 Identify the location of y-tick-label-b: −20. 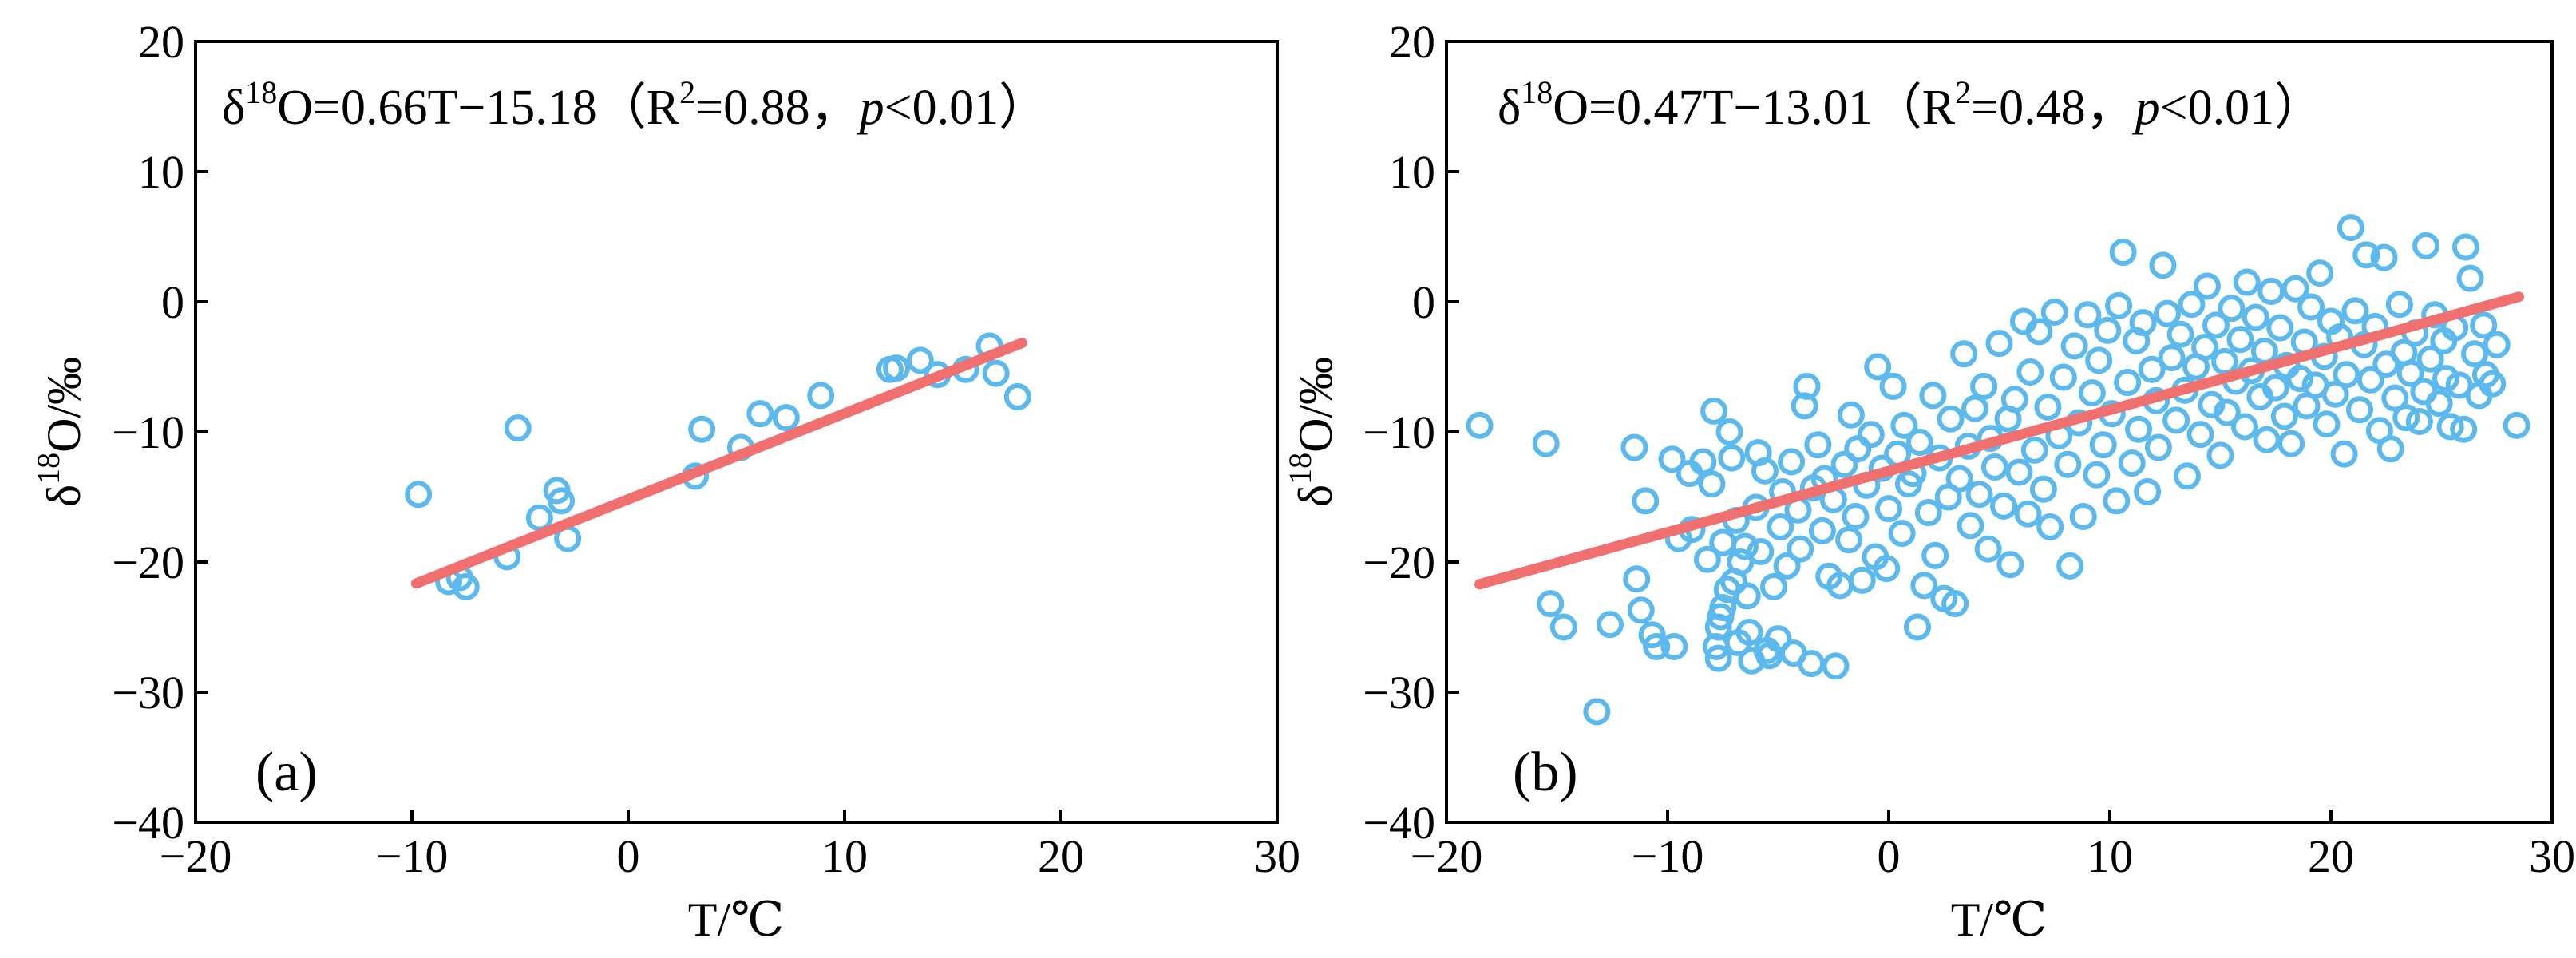
(1399, 562).